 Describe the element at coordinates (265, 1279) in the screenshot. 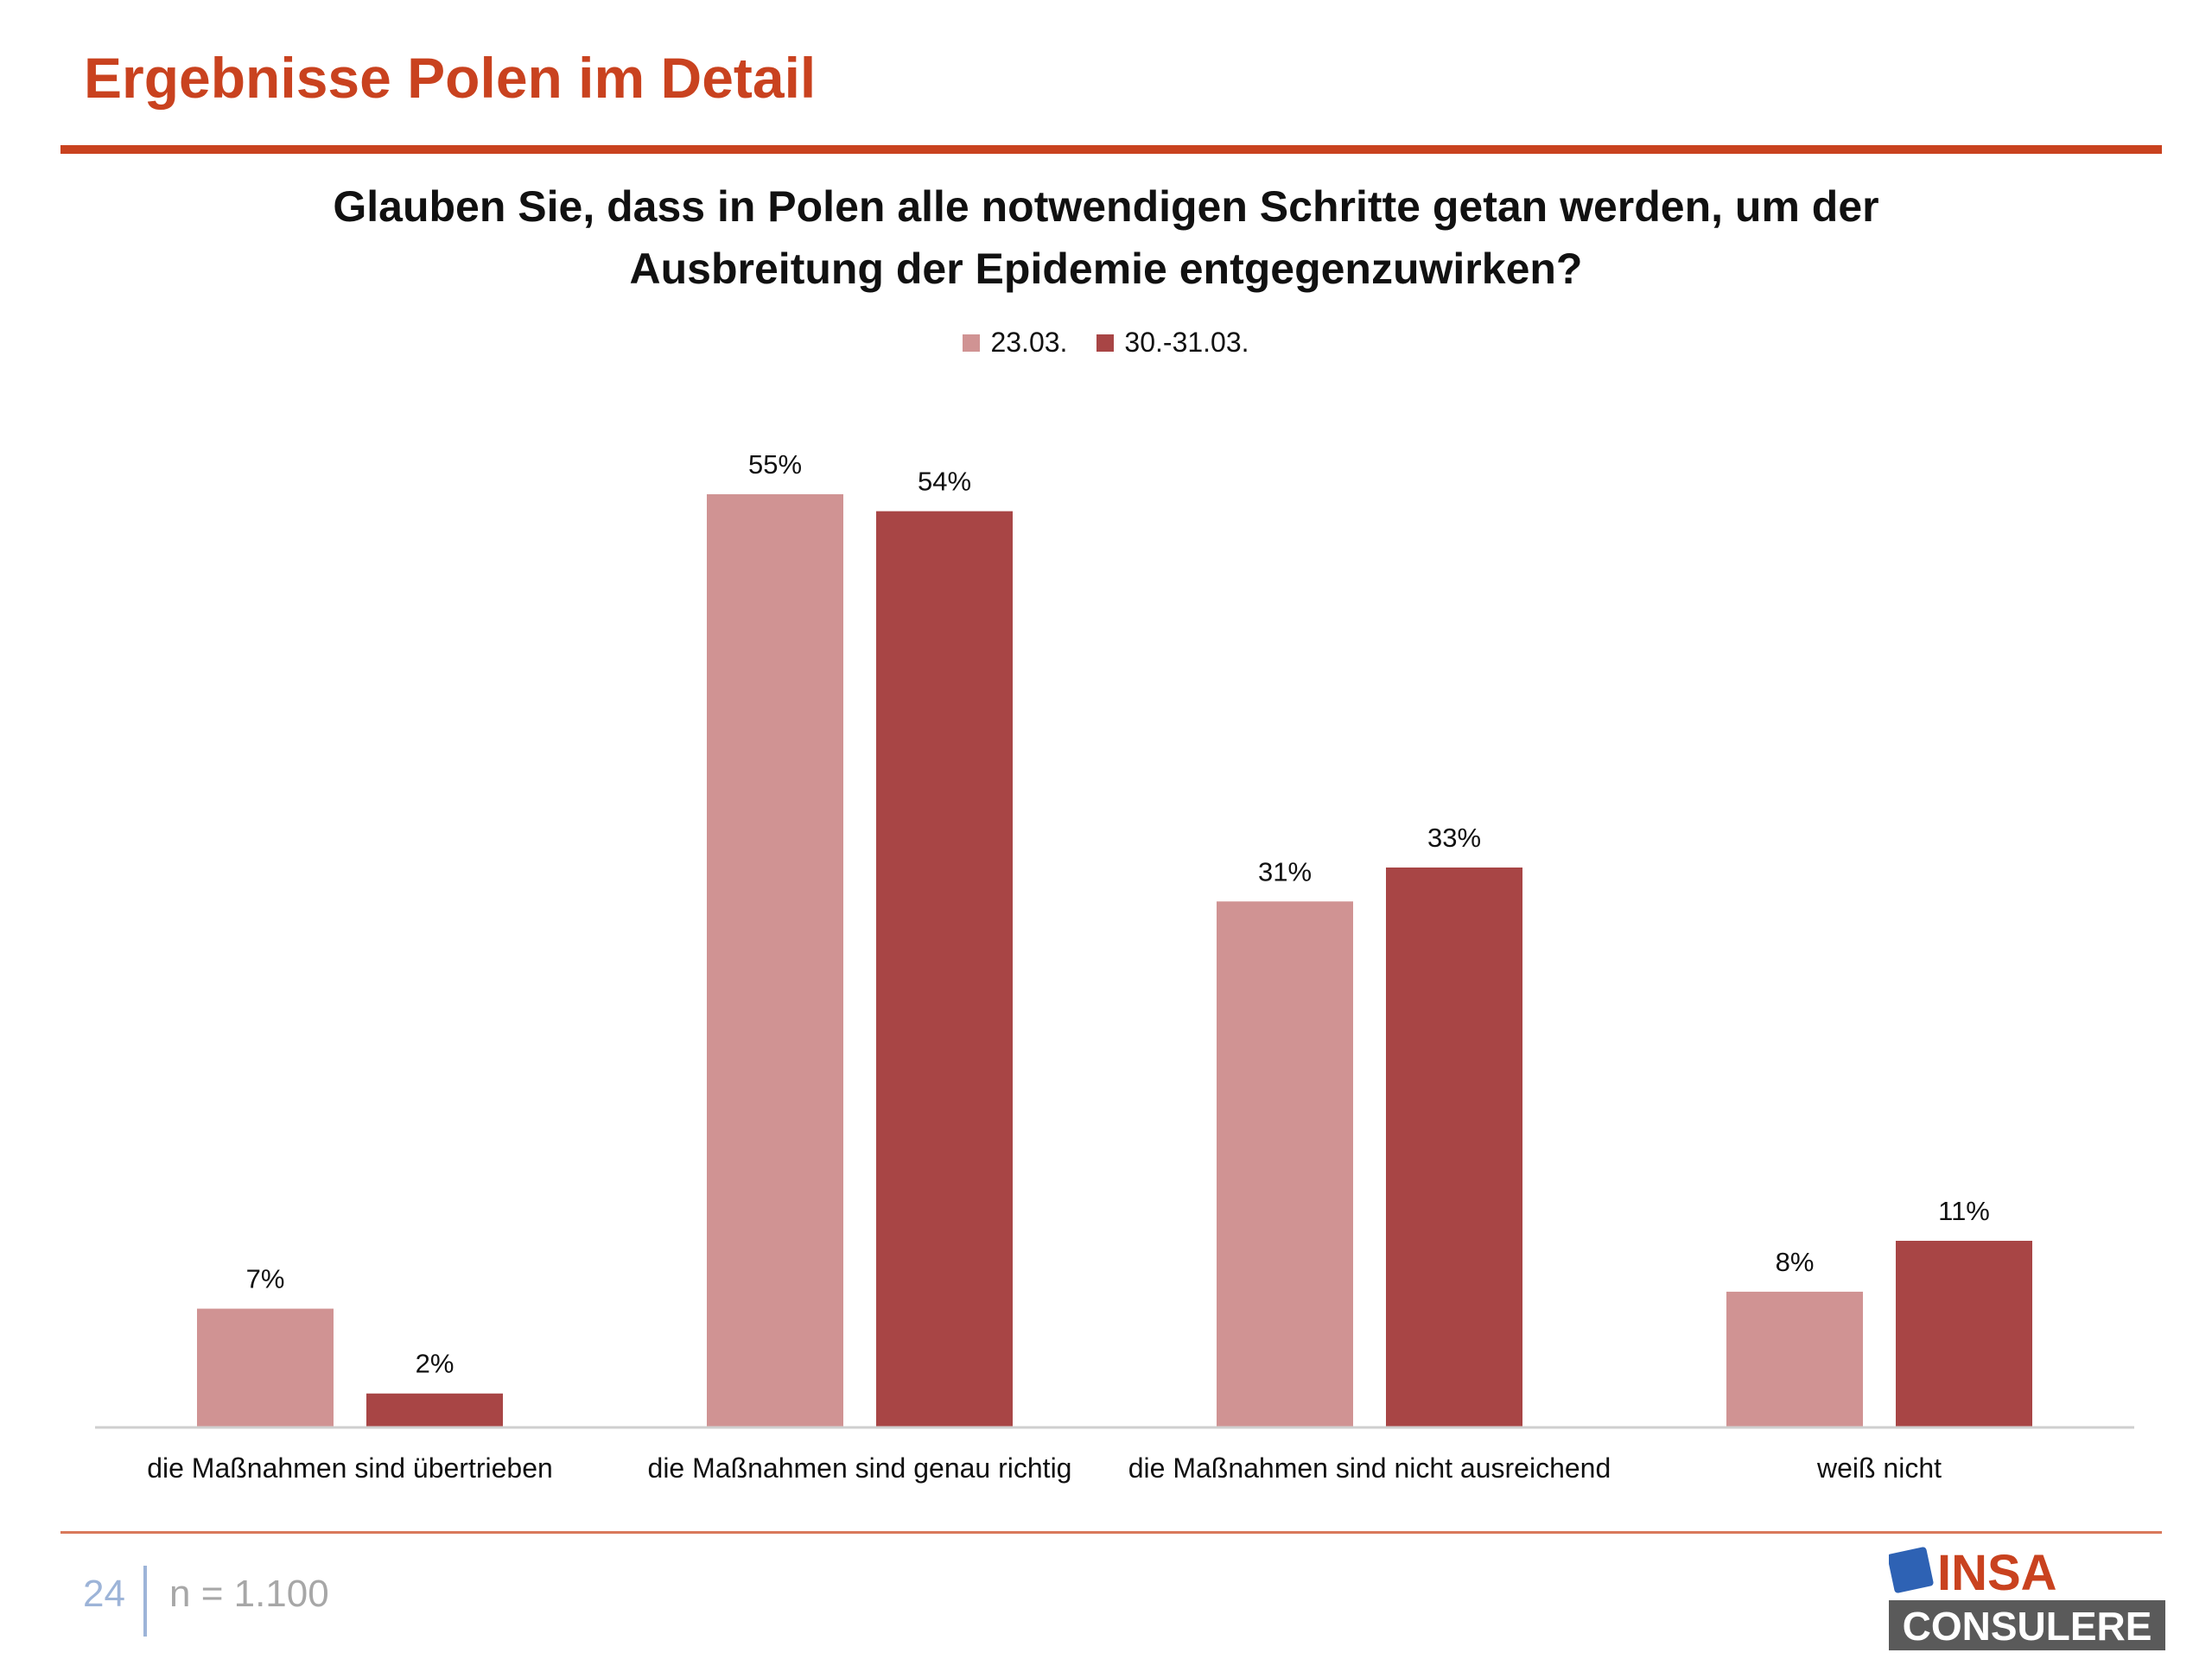

I see `data-label-1-series-1: 7%` at that location.